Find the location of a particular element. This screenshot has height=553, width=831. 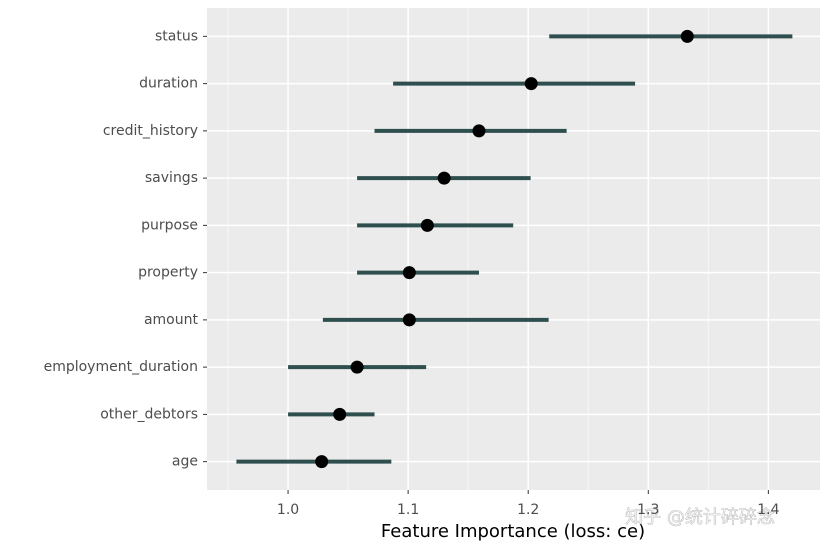

x-tick-label: 1.2 is located at coordinates (528, 510).